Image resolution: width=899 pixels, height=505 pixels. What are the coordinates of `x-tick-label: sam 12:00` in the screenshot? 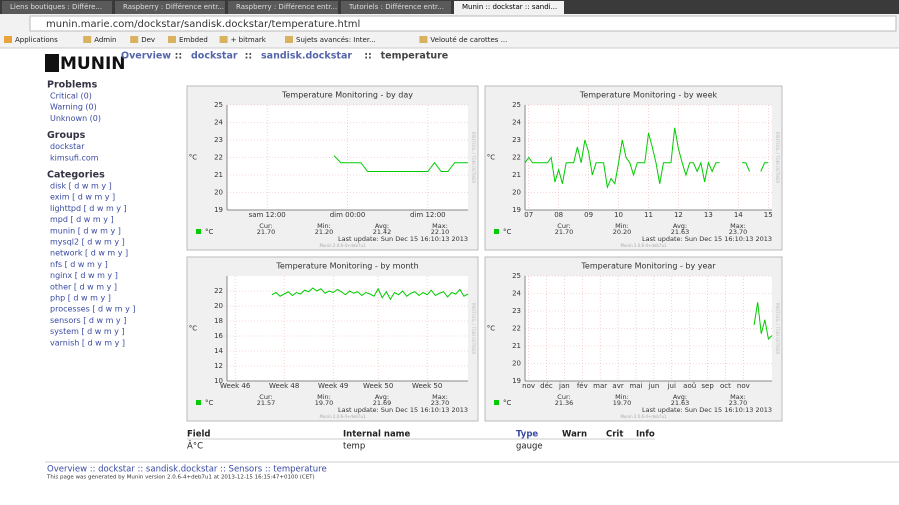 It's located at (267, 215).